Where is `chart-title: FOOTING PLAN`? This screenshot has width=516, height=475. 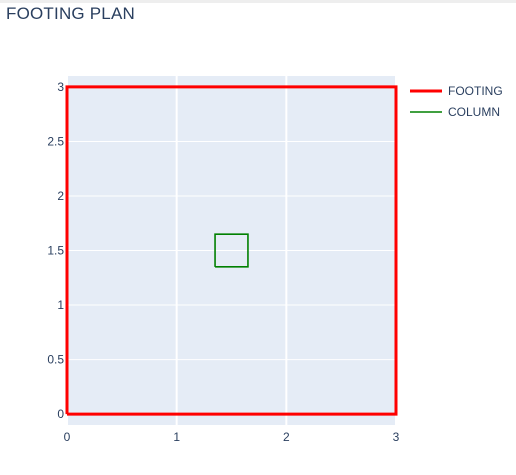
chart-title: FOOTING PLAN is located at coordinates (70, 13).